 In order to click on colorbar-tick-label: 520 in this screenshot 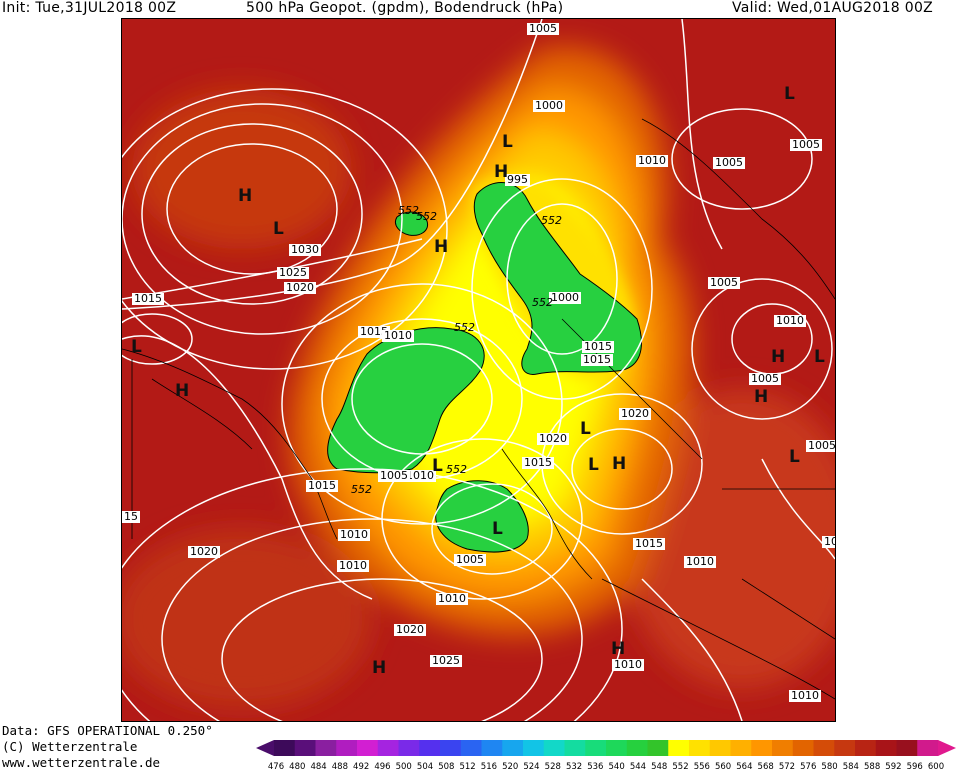, I will do `click(510, 766)`.